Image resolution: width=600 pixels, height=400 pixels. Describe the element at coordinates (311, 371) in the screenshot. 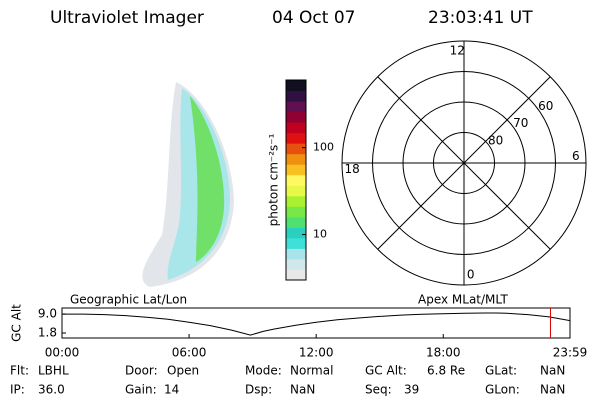

I see `info-value: Normal` at that location.